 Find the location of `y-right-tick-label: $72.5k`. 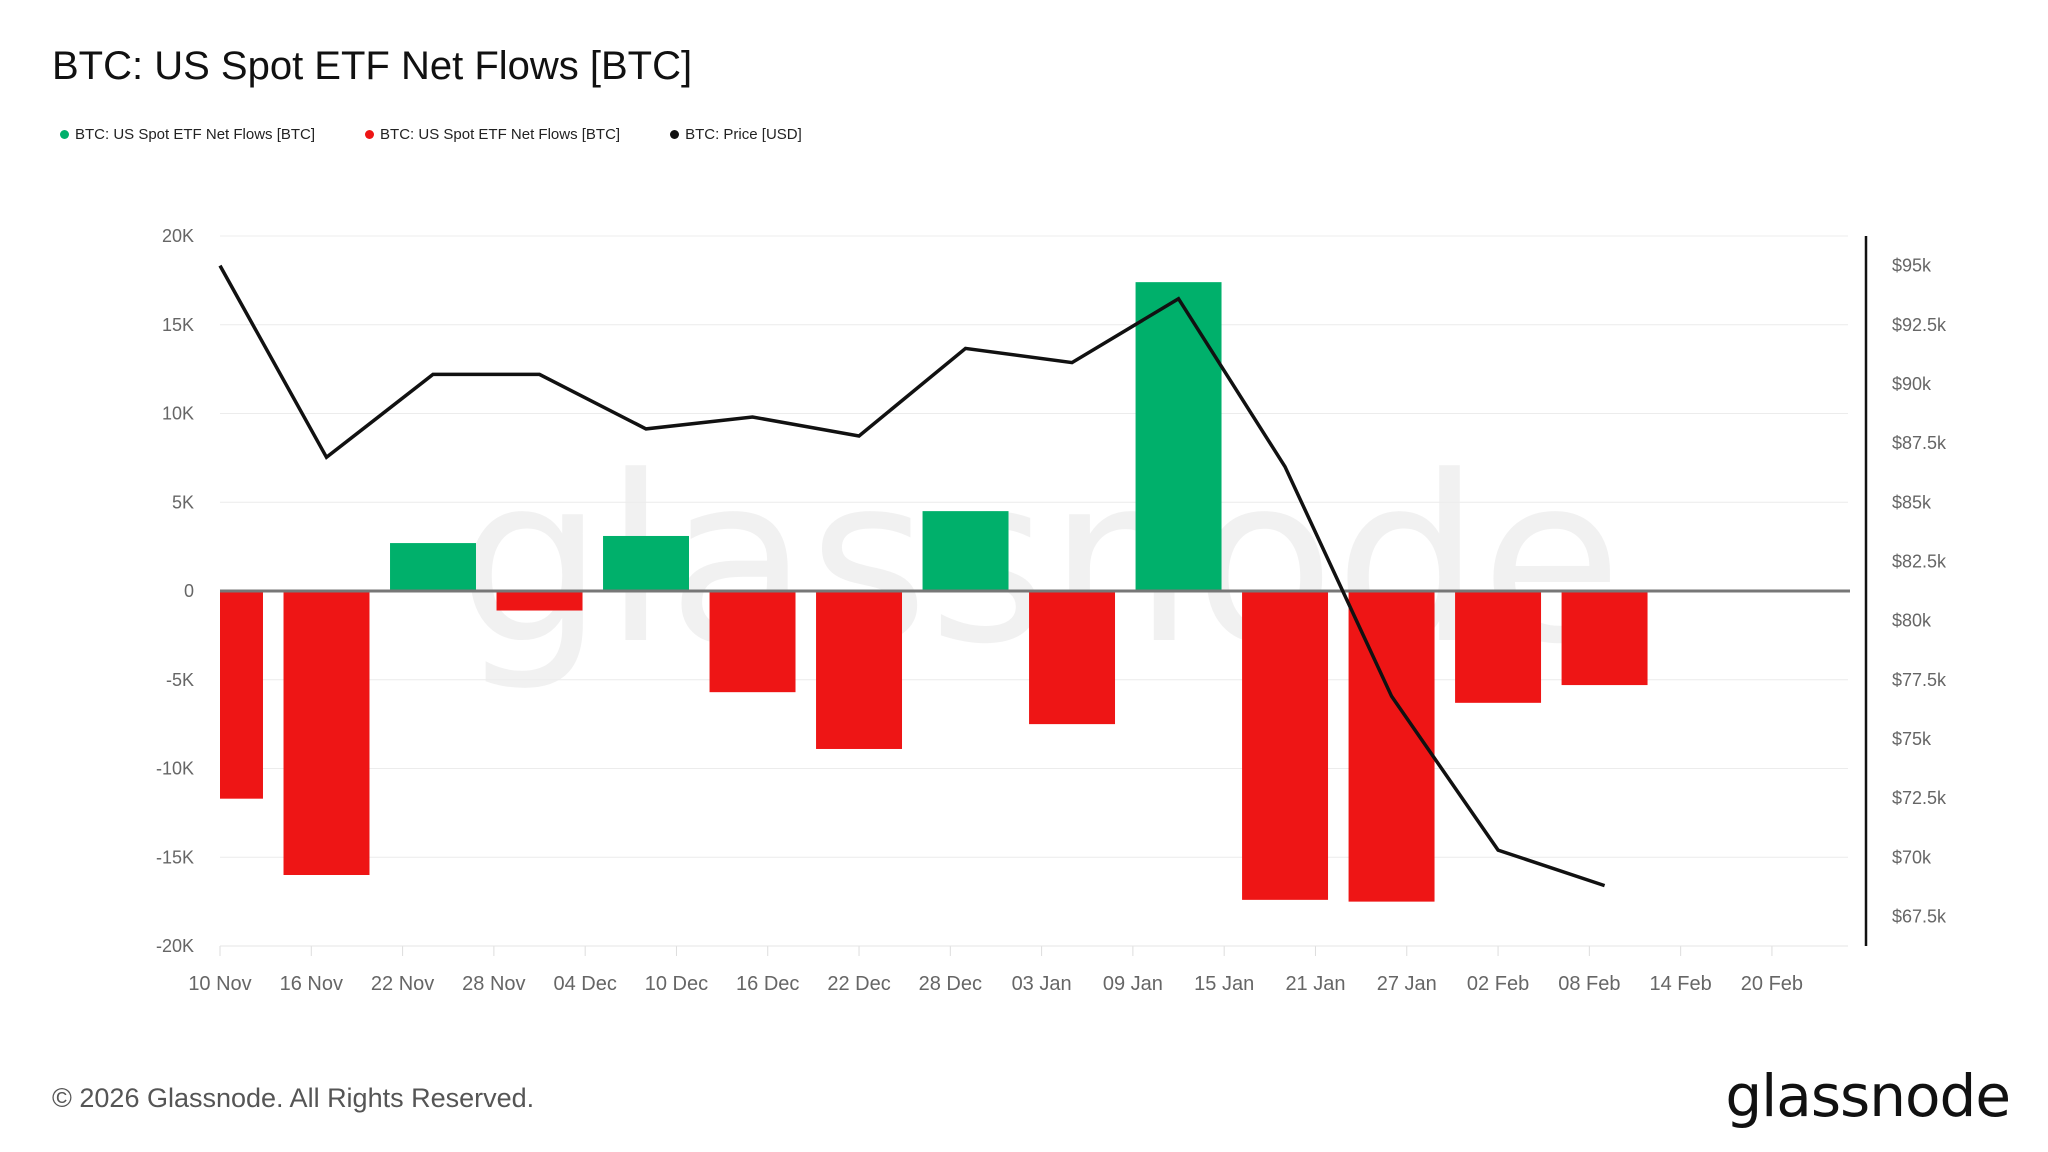

y-right-tick-label: $72.5k is located at coordinates (1919, 798).